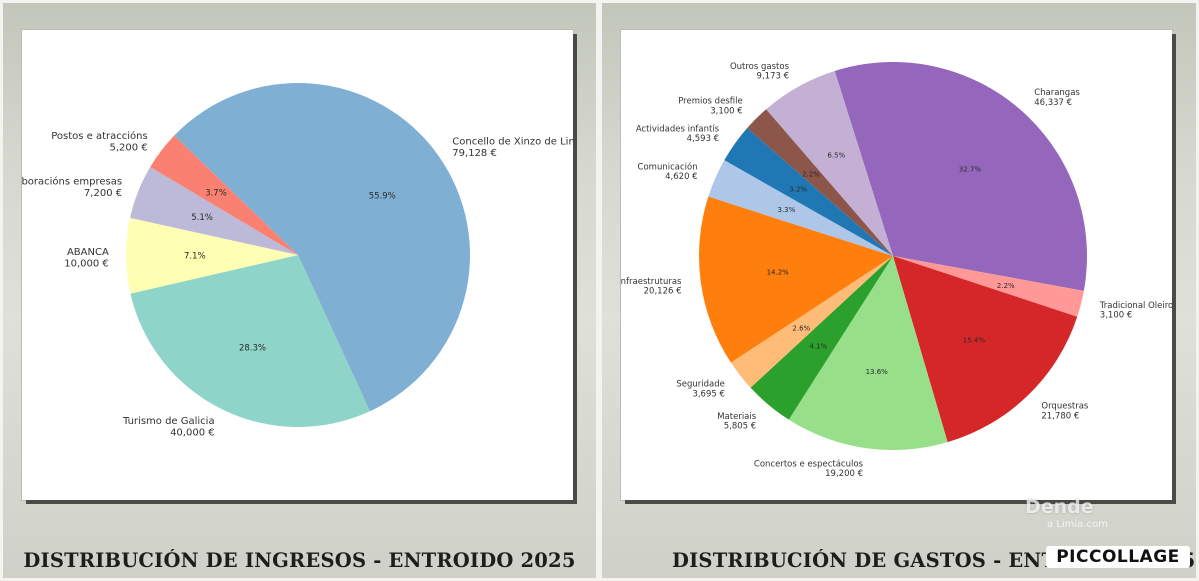 Image resolution: width=1199 pixels, height=581 pixels. Describe the element at coordinates (801, 329) in the screenshot. I see `expenses-pct-label-5: 2.6%` at that location.